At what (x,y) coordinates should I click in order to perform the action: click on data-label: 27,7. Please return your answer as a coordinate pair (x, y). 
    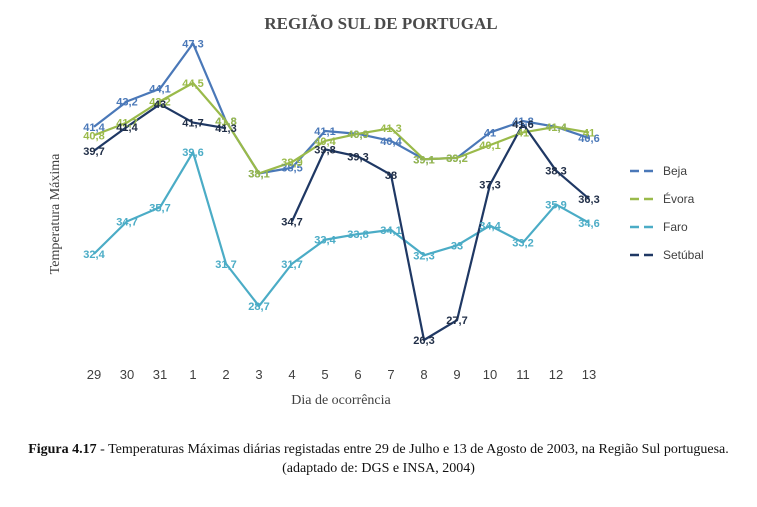
    Looking at the image, I should click on (456, 321).